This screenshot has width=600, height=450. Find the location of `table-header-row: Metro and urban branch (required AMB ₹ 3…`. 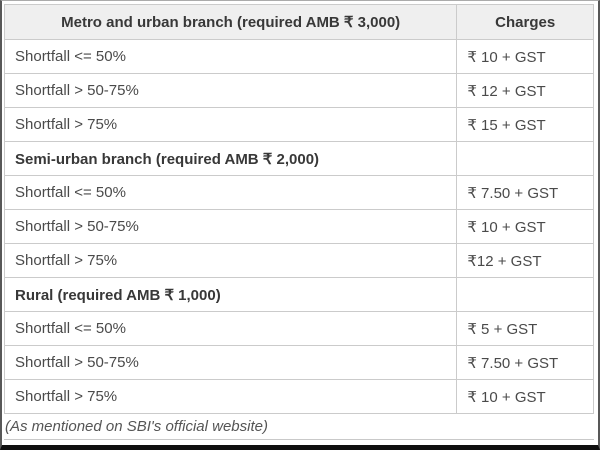

table-header-row: Metro and urban branch (required AMB ₹ 3… is located at coordinates (298, 22).